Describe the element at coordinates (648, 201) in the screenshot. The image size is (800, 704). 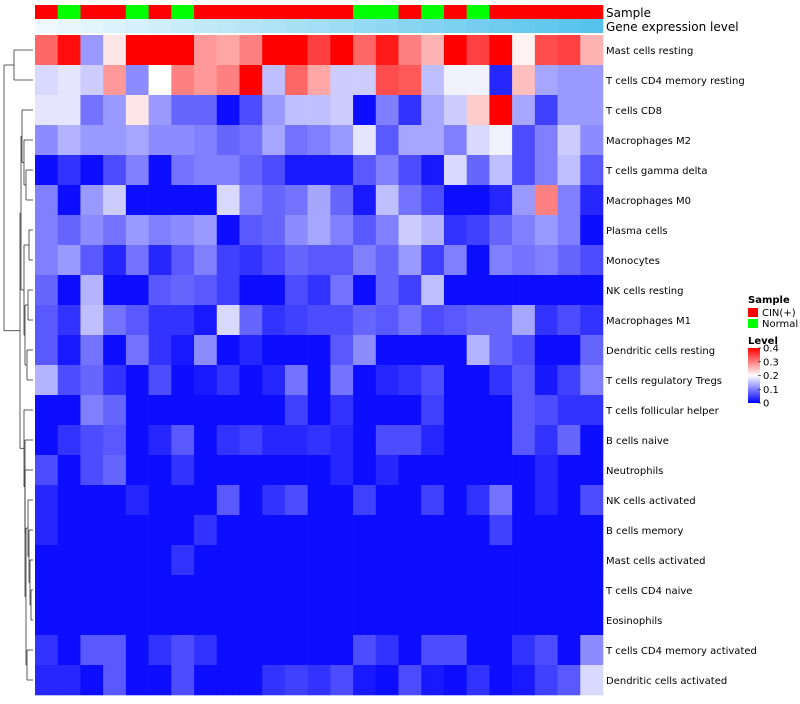
I see `row-label: Macrophages M0` at that location.